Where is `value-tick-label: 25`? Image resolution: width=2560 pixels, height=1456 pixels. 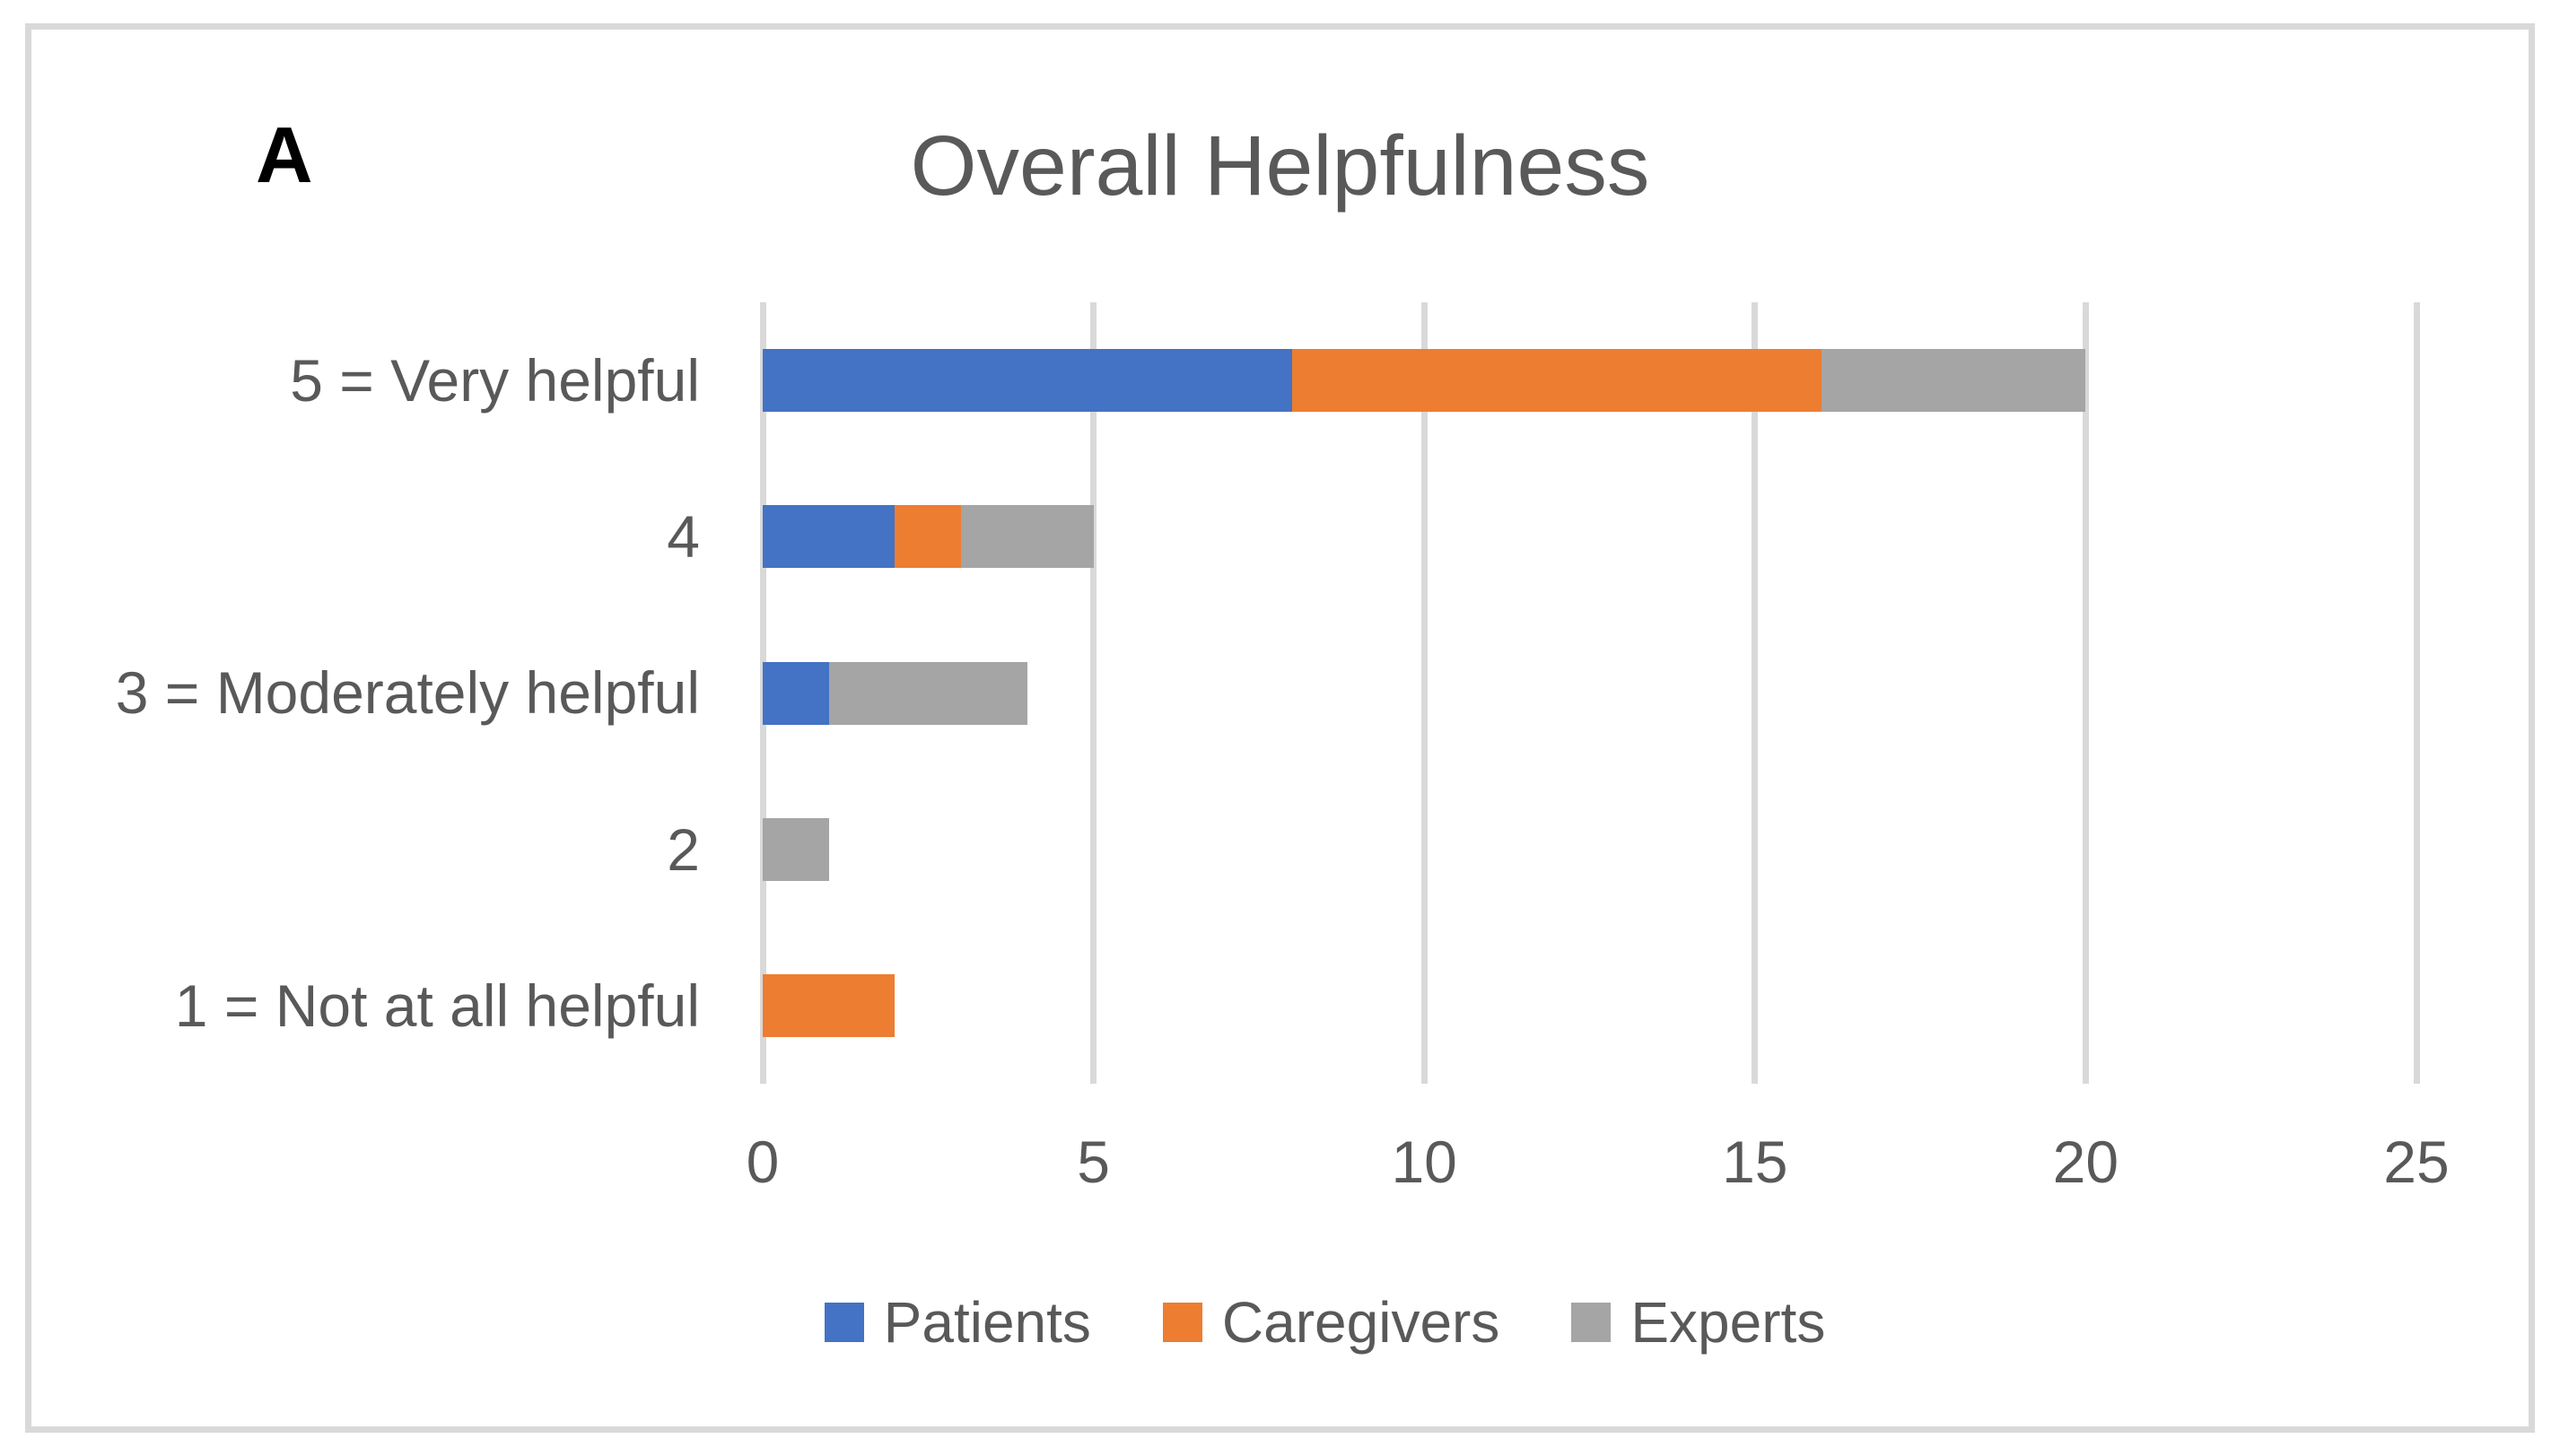
value-tick-label: 25 is located at coordinates (2417, 1162).